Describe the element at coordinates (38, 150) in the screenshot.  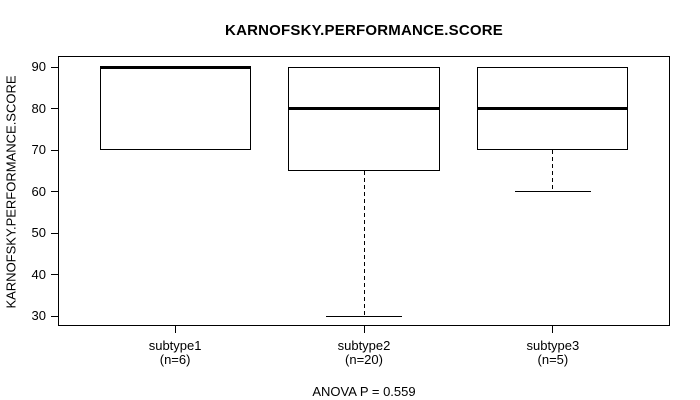
I see `y-tick-label: 70` at that location.